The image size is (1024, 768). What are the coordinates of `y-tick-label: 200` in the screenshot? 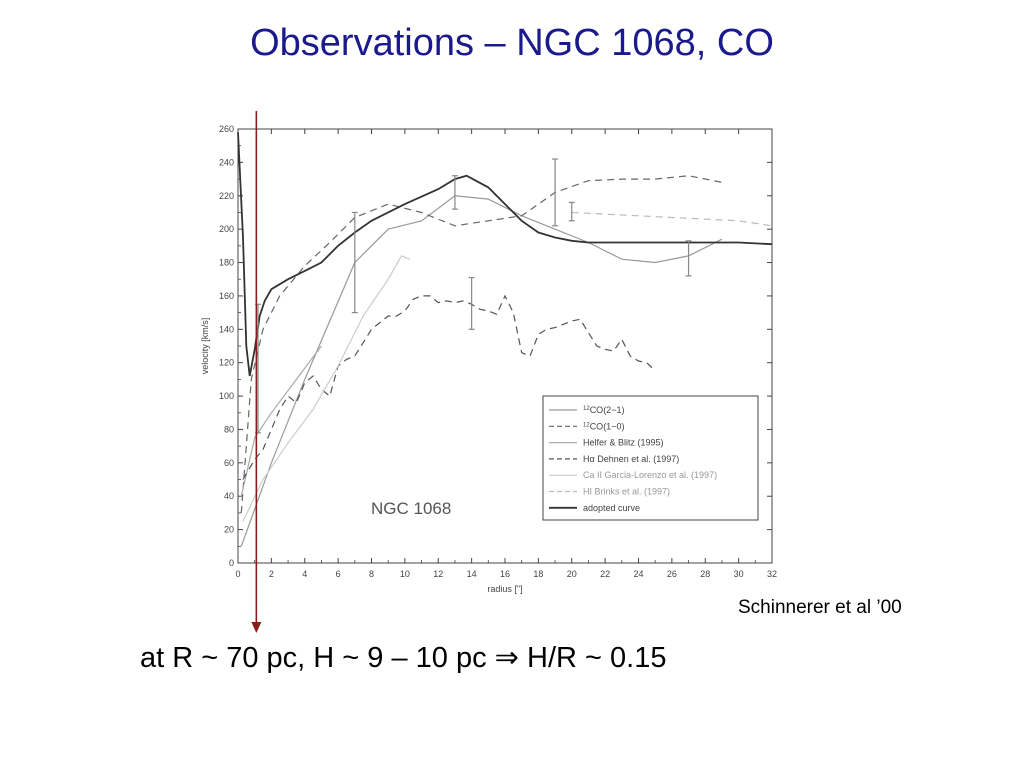 It's located at (226, 229).